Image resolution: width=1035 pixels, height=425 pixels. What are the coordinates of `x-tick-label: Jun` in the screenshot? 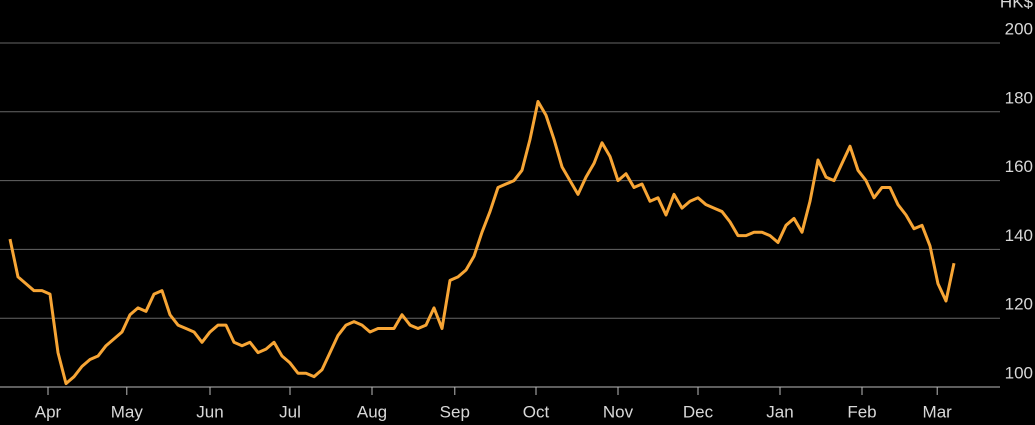 It's located at (209, 411).